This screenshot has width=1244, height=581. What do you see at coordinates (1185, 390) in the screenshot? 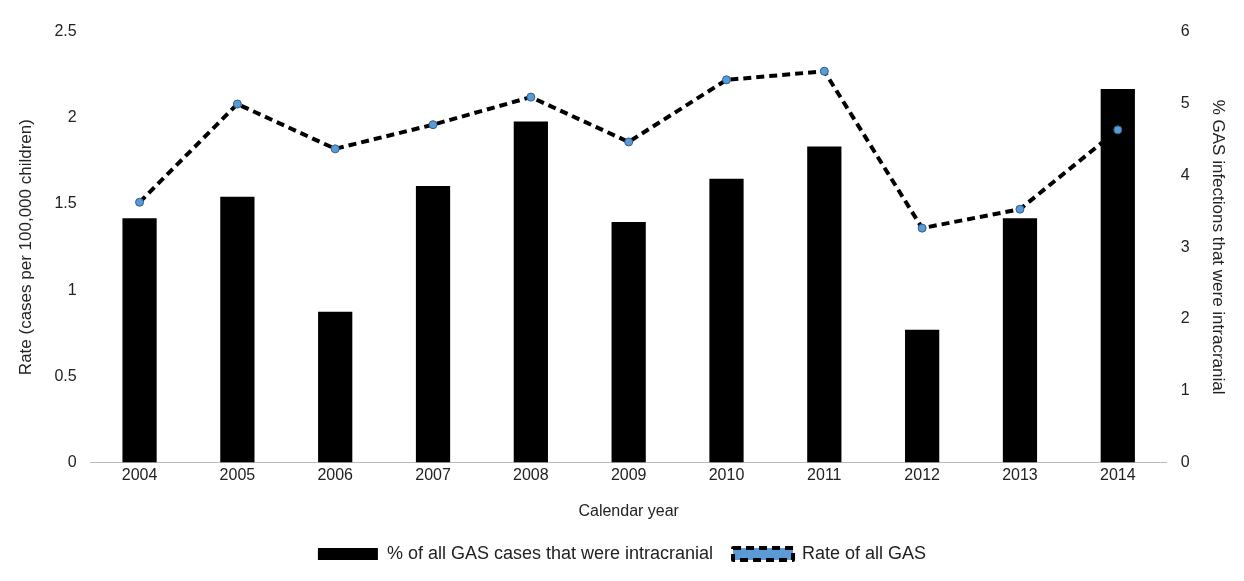
I see `y2-tick-label: 1` at bounding box center [1185, 390].